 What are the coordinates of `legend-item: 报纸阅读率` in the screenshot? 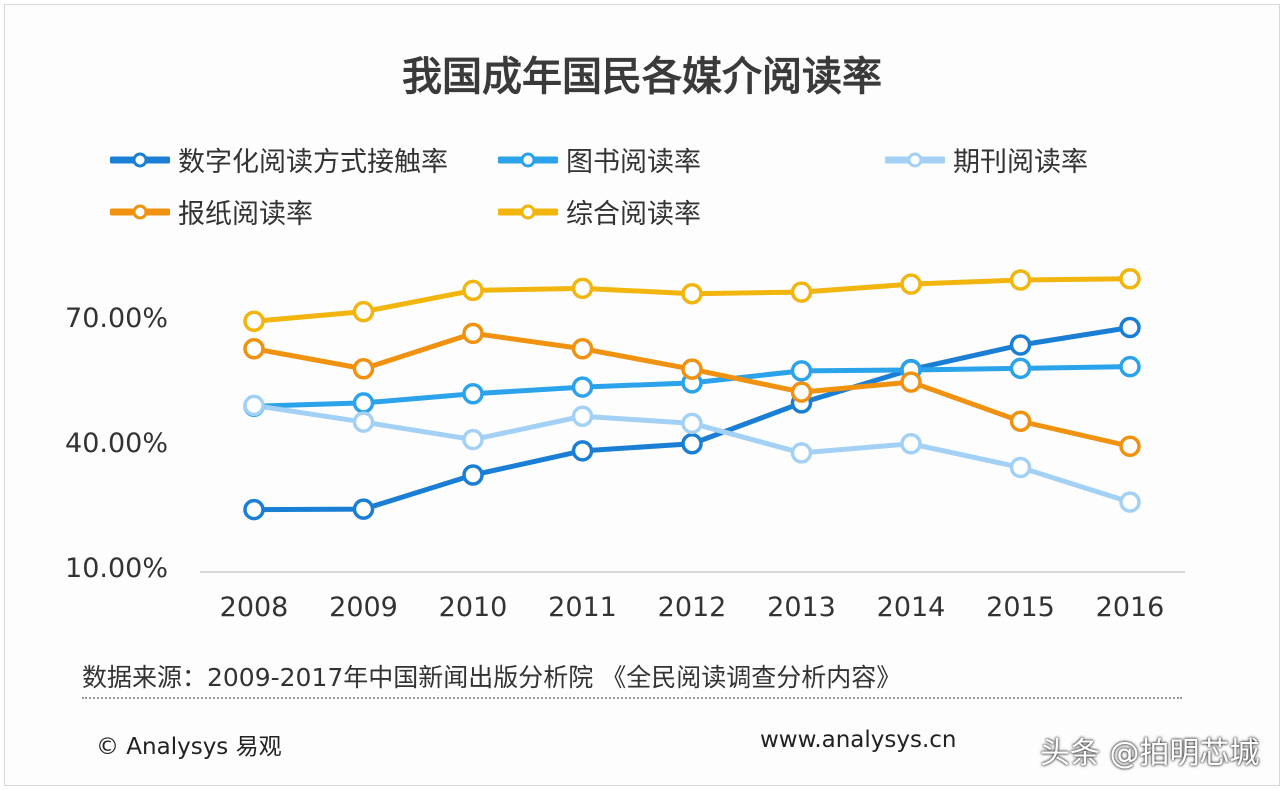 It's located at (211, 211).